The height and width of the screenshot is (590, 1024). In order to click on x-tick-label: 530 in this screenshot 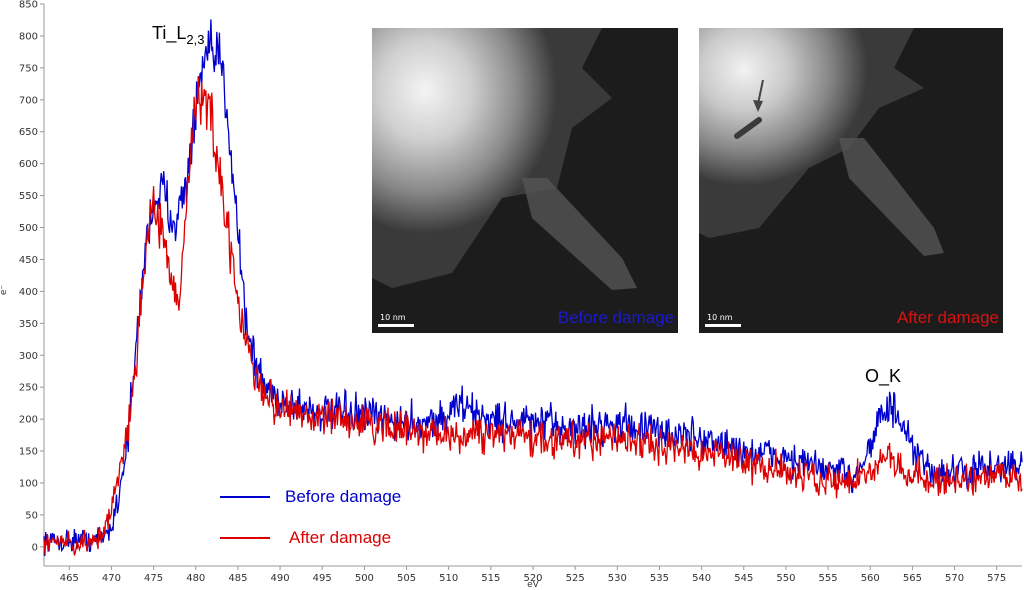, I will do `click(617, 578)`.